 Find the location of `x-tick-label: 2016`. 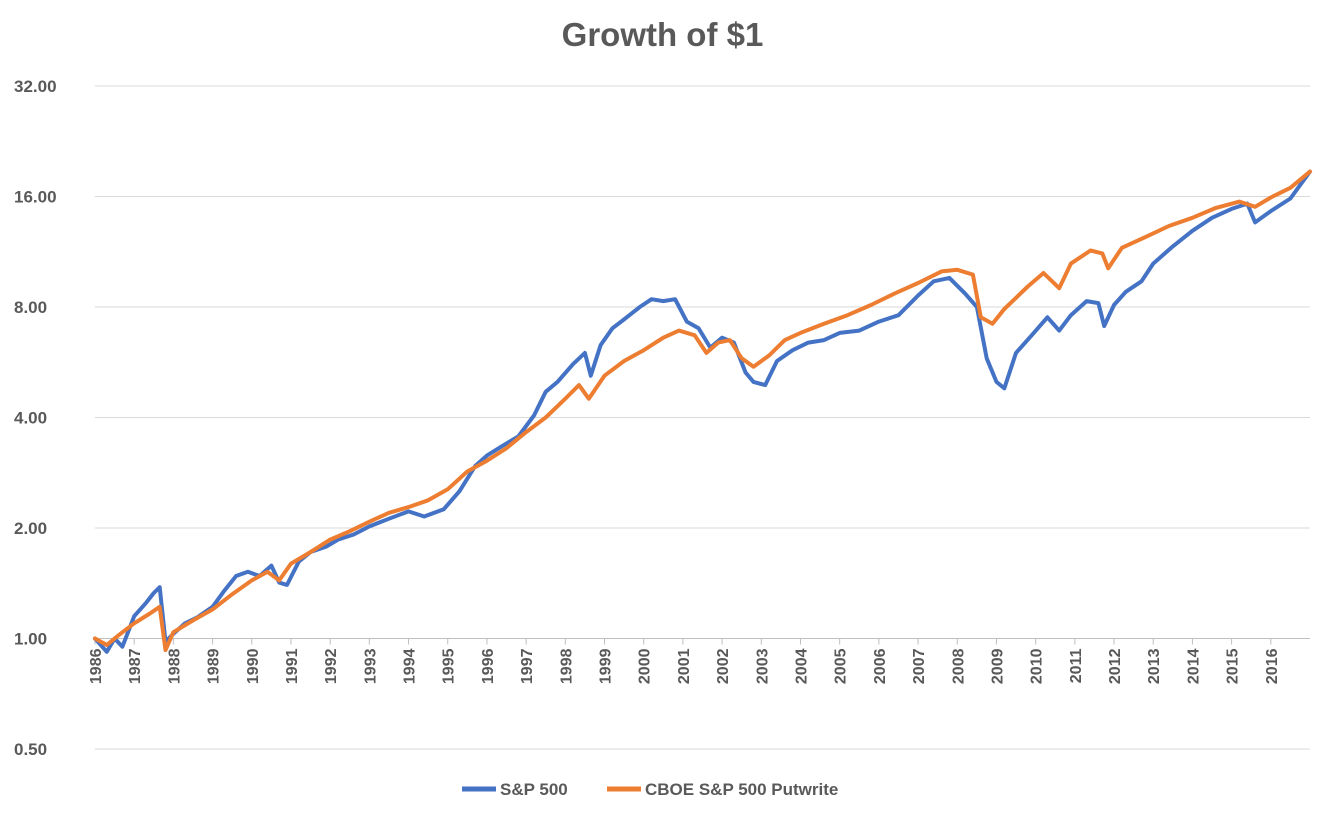

x-tick-label: 2016 is located at coordinates (1272, 666).